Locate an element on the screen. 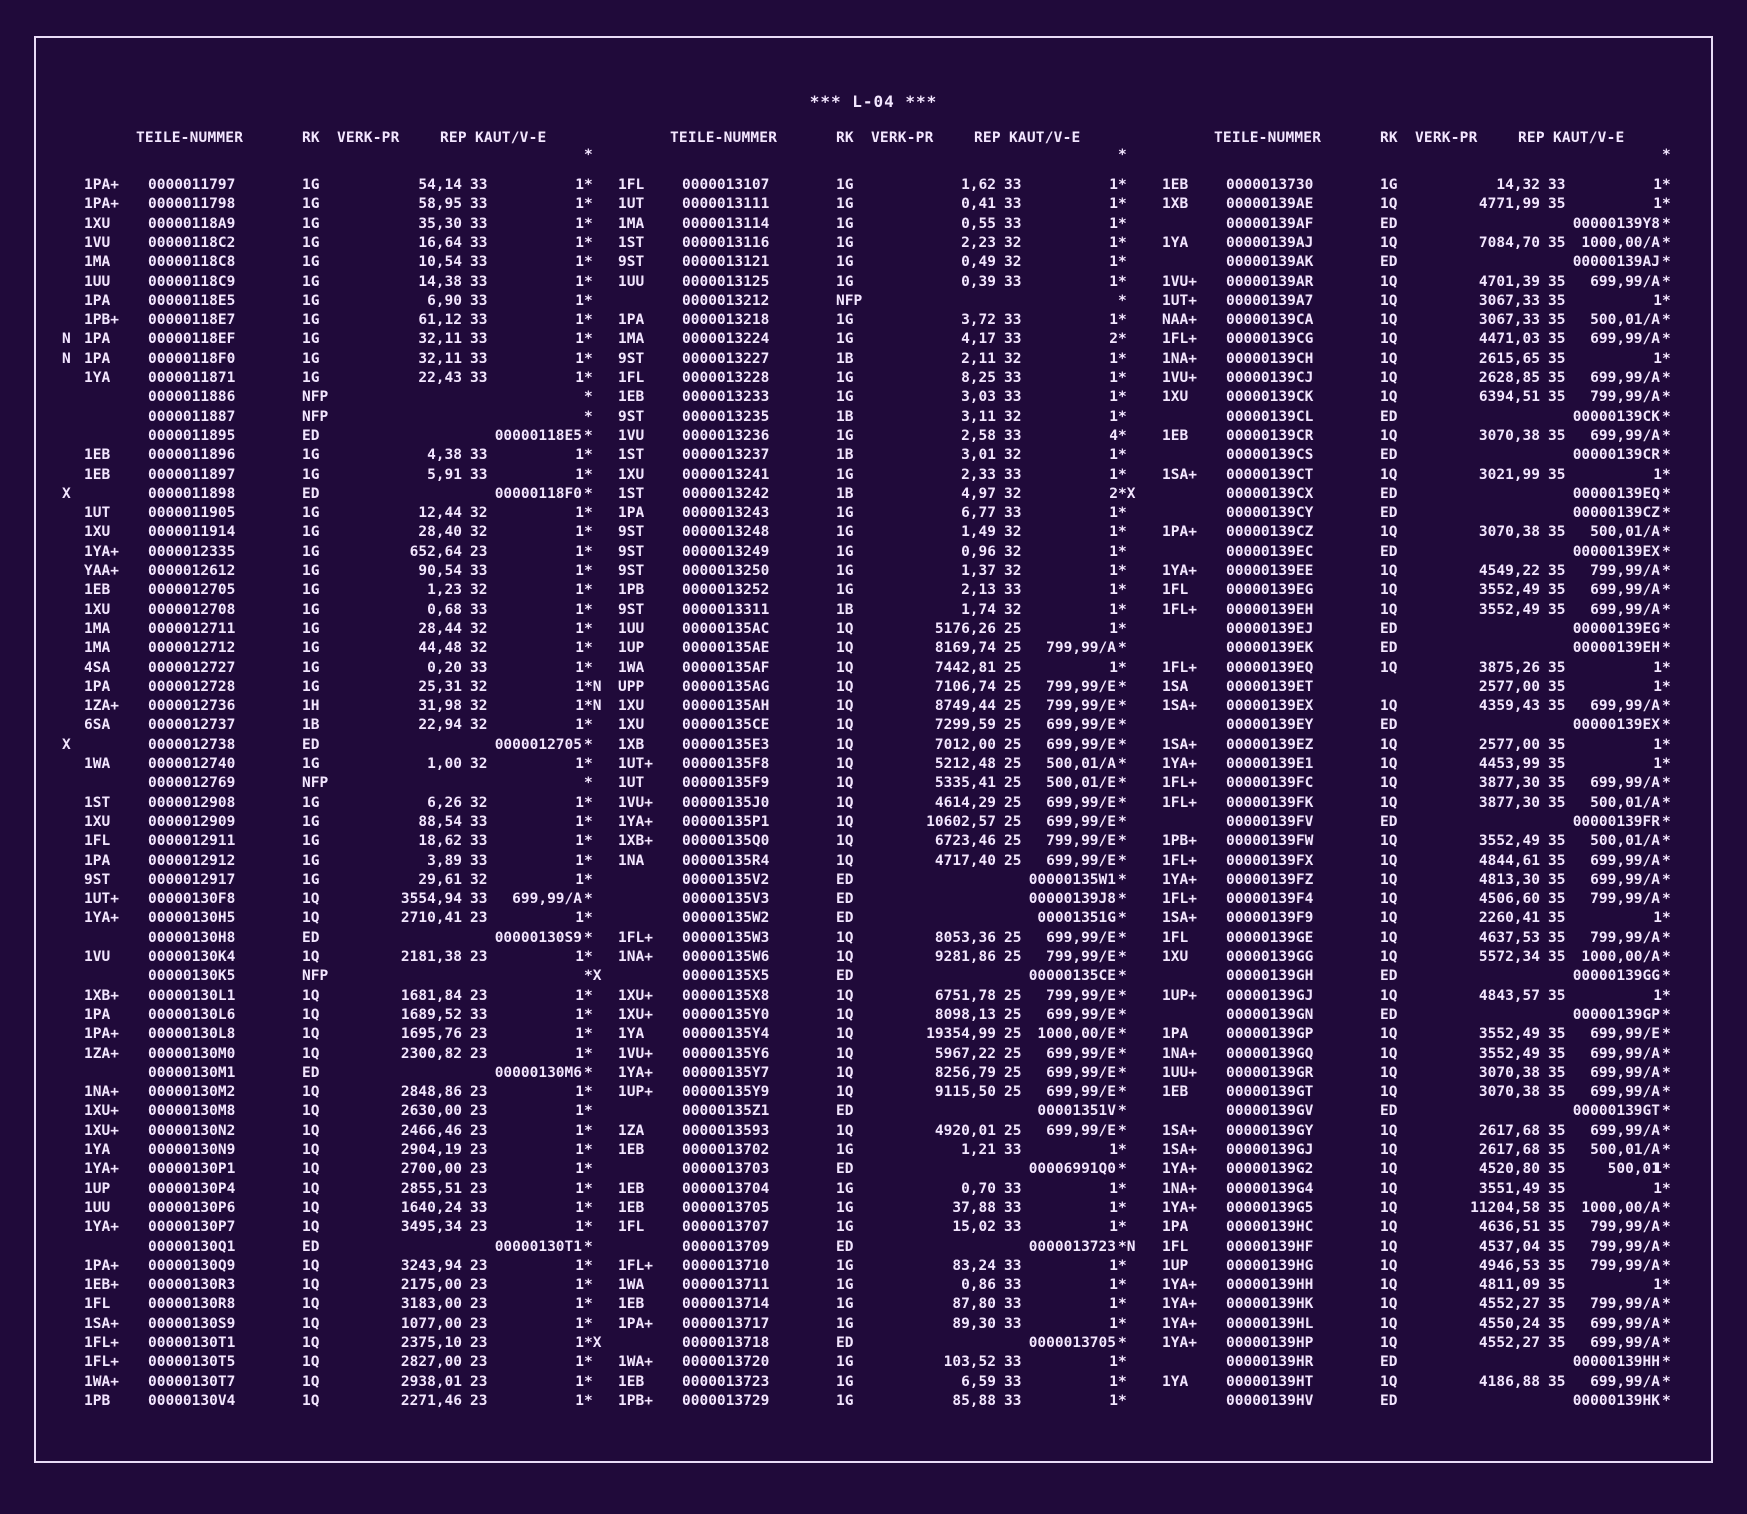 This screenshot has width=1747, height=1514. ve-marker: 2* is located at coordinates (1118, 339).